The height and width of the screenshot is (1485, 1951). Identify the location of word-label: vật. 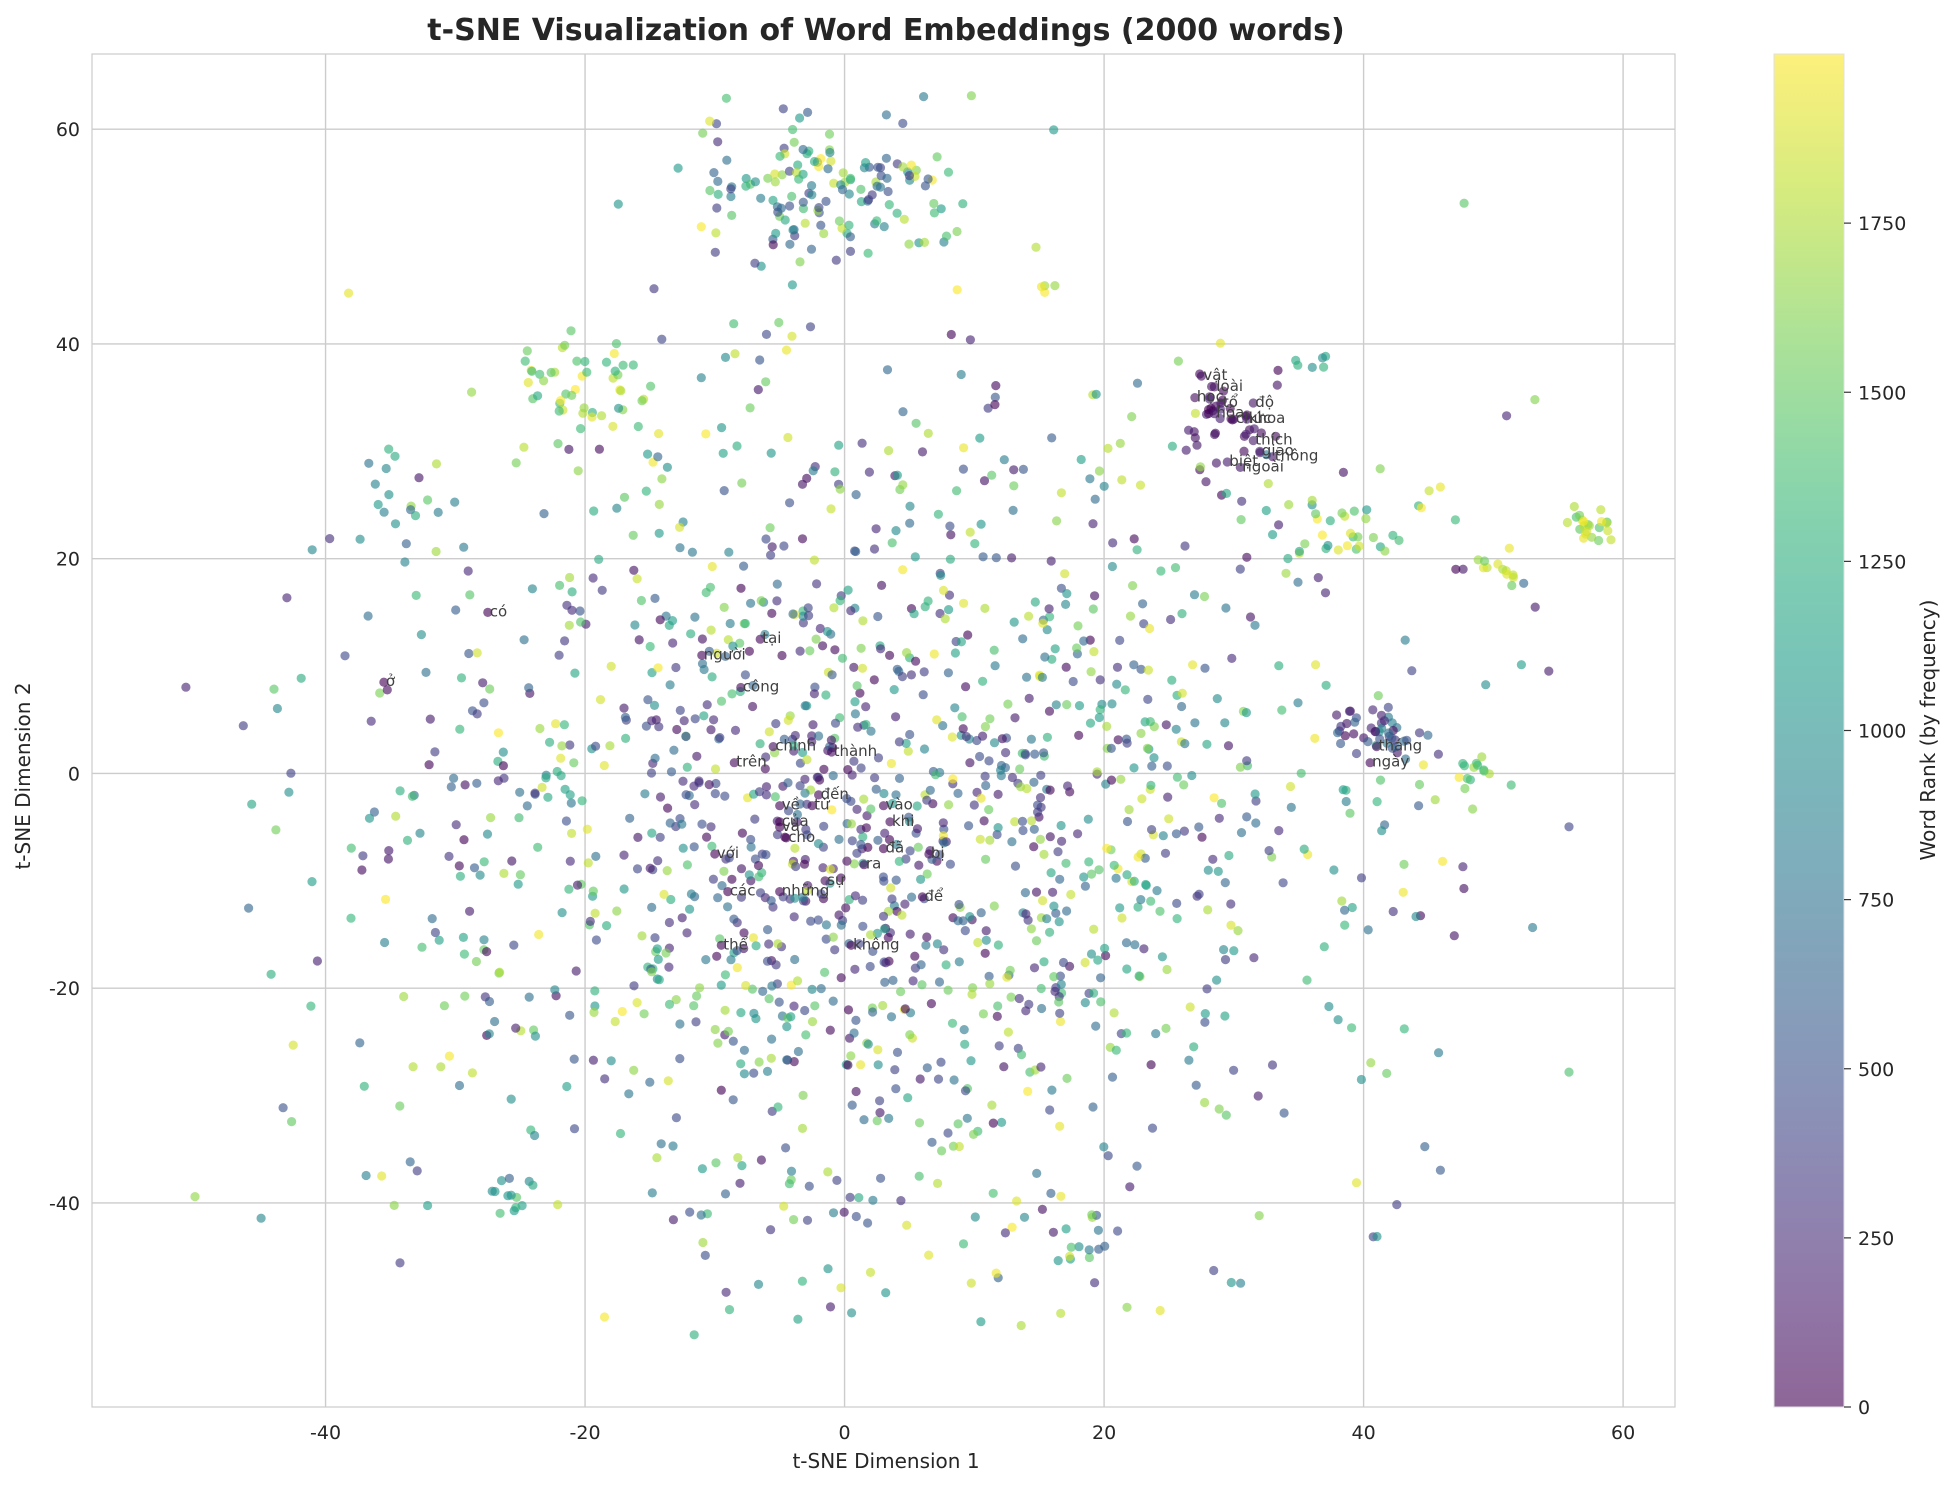
(1215, 375).